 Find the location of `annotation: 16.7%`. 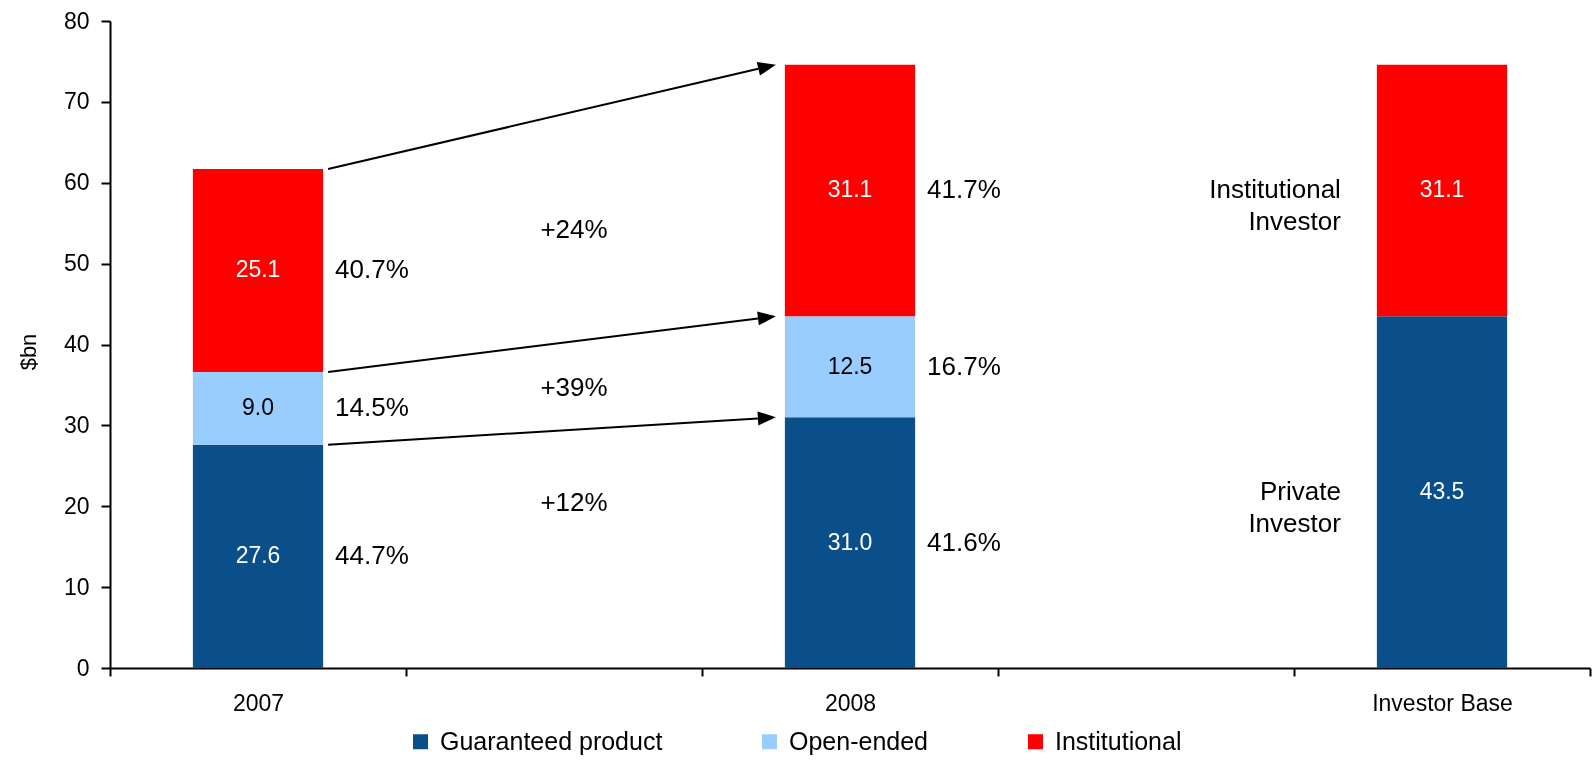

annotation: 16.7% is located at coordinates (964, 365).